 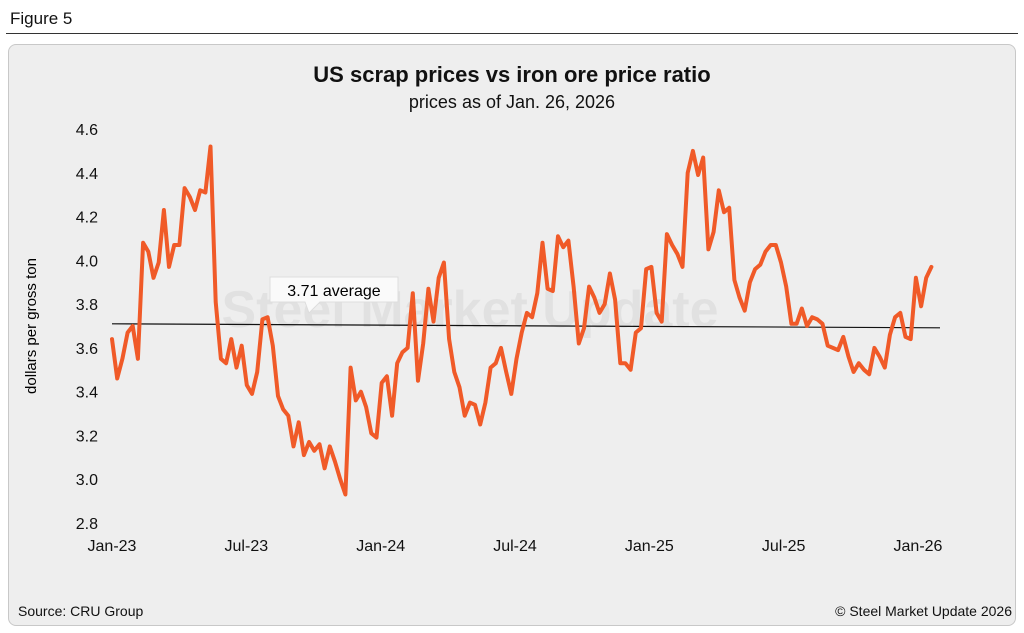 What do you see at coordinates (87, 174) in the screenshot?
I see `y-tick-label: 4.4` at bounding box center [87, 174].